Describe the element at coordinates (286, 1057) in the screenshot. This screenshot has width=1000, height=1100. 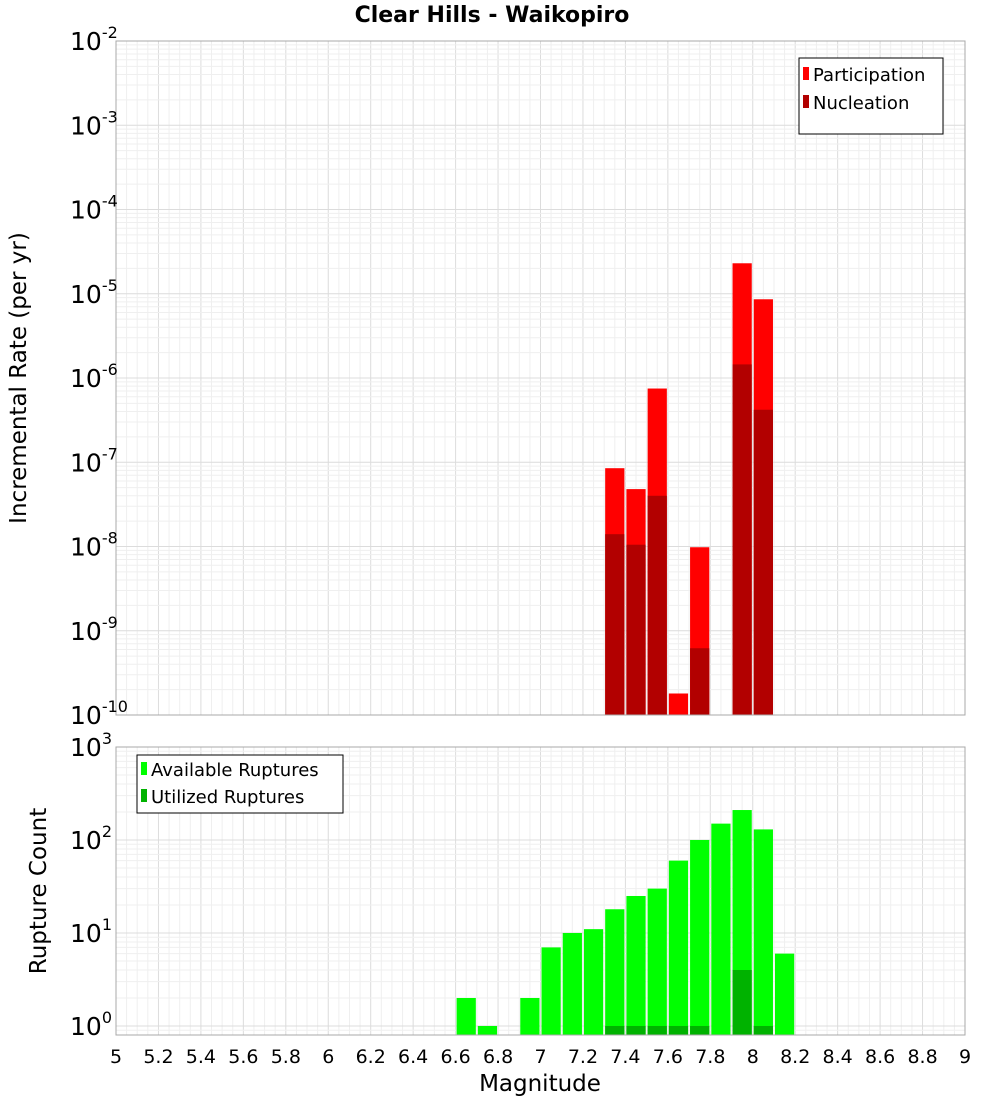
I see `bottom-x-tick-label: 5.8` at that location.